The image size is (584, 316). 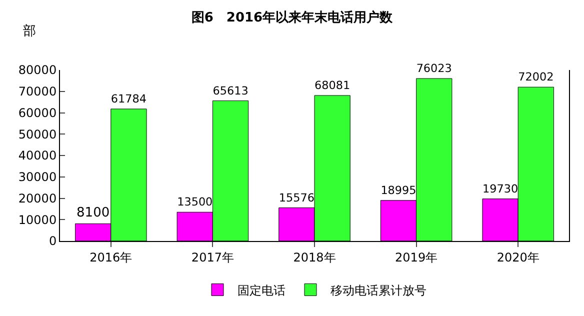 What do you see at coordinates (416, 257) in the screenshot?
I see `x-tick-label: 2019年` at bounding box center [416, 257].